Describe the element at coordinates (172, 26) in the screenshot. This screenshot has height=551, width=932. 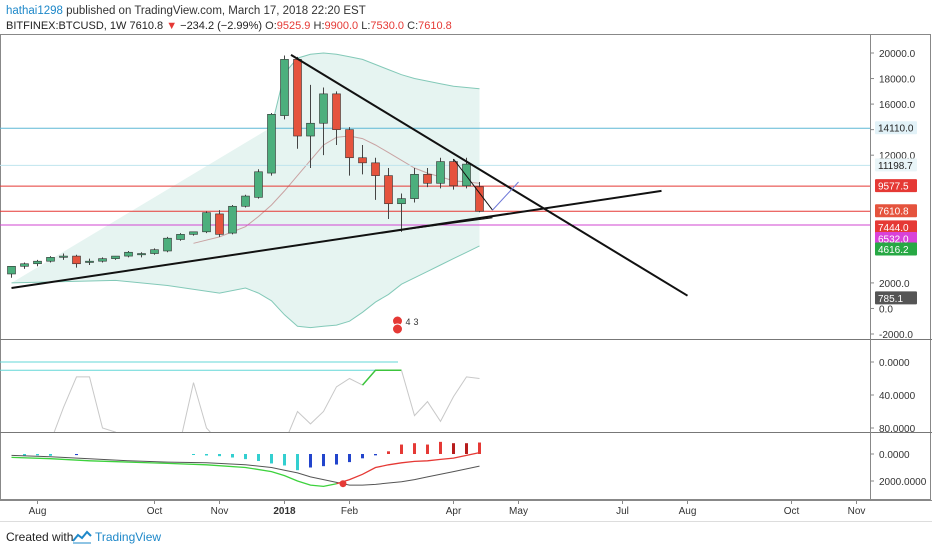
I see `down-arrow-icon: ▼` at that location.